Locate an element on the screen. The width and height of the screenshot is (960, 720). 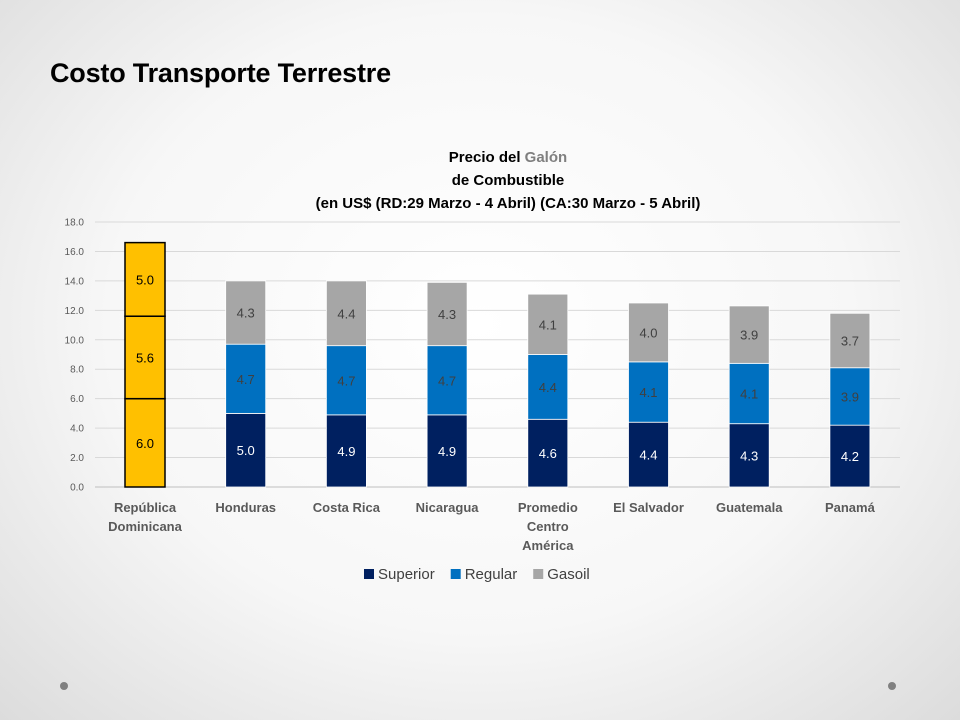
category-label-line: Nicaragua is located at coordinates (448, 507).